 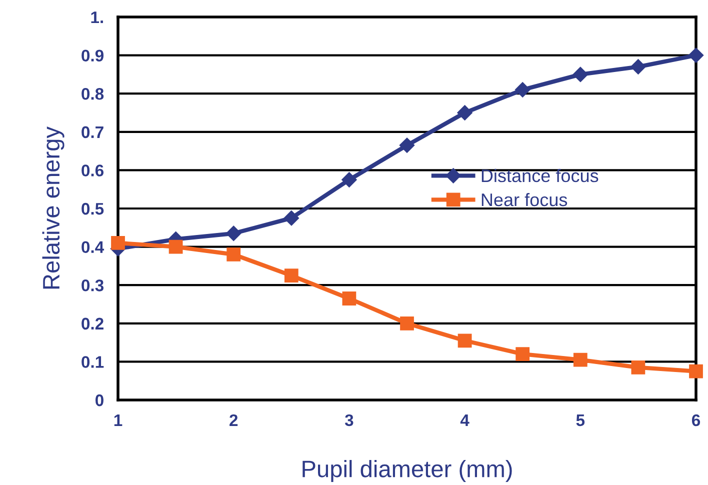 What do you see at coordinates (97, 18) in the screenshot?
I see `y-tick-label: 1.` at bounding box center [97, 18].